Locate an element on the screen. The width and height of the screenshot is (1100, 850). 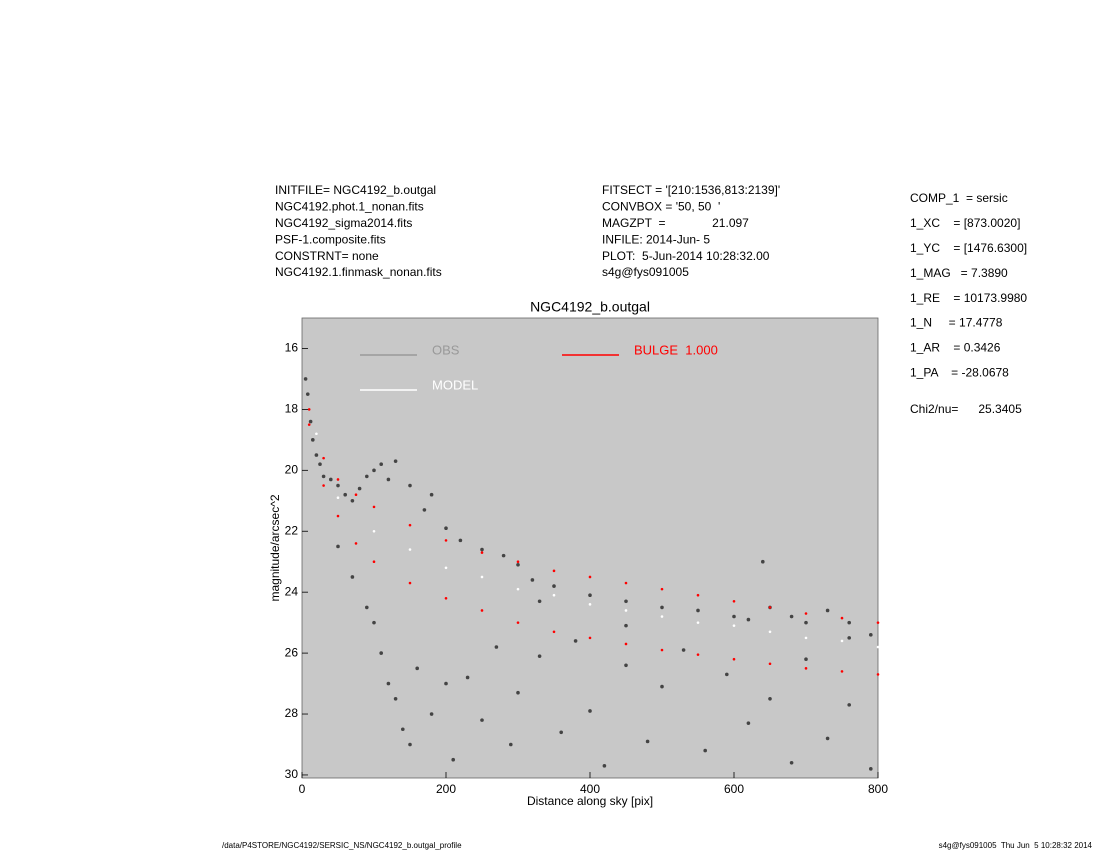
header-left-line: NGC4192.phot.1_nonan.fits is located at coordinates (349, 207).